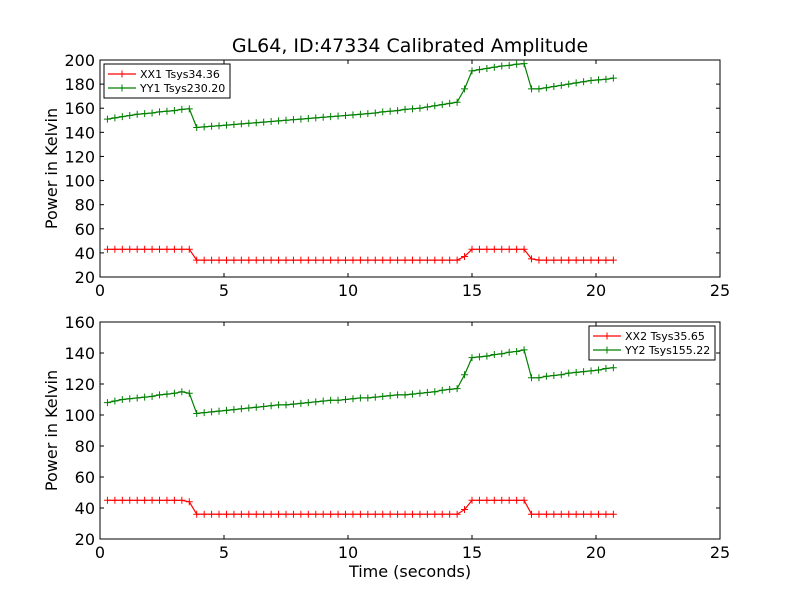 The height and width of the screenshot is (600, 800). What do you see at coordinates (79, 384) in the screenshot?
I see `chart-bottom-ytick-label: 120` at bounding box center [79, 384].